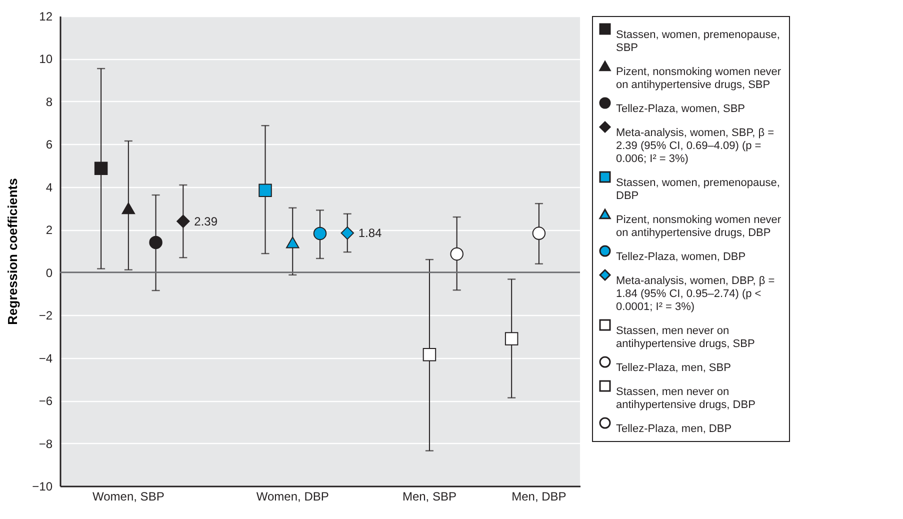 The height and width of the screenshot is (519, 903). Describe the element at coordinates (699, 78) in the screenshot. I see `legend-label: Pizent, nonsmoking women never on antihypertensive drugs, SBP` at that location.